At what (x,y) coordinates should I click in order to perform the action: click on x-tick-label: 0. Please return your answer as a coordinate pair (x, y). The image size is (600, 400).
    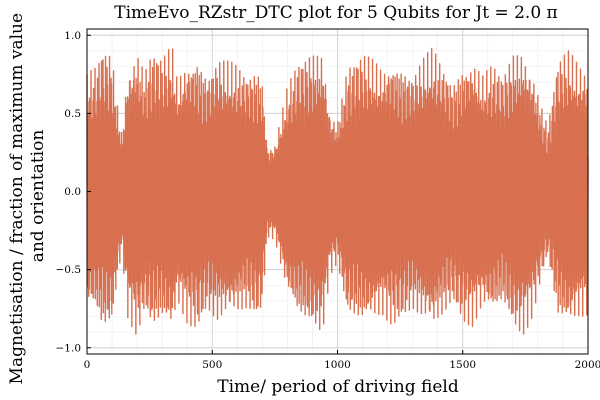
    Looking at the image, I should click on (87, 365).